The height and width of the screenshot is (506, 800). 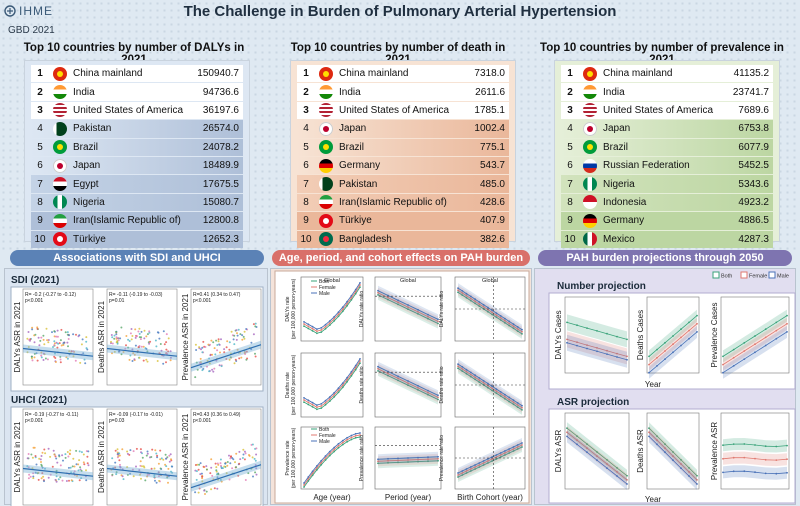 I want to click on country-name: Germany, so click(x=360, y=166).